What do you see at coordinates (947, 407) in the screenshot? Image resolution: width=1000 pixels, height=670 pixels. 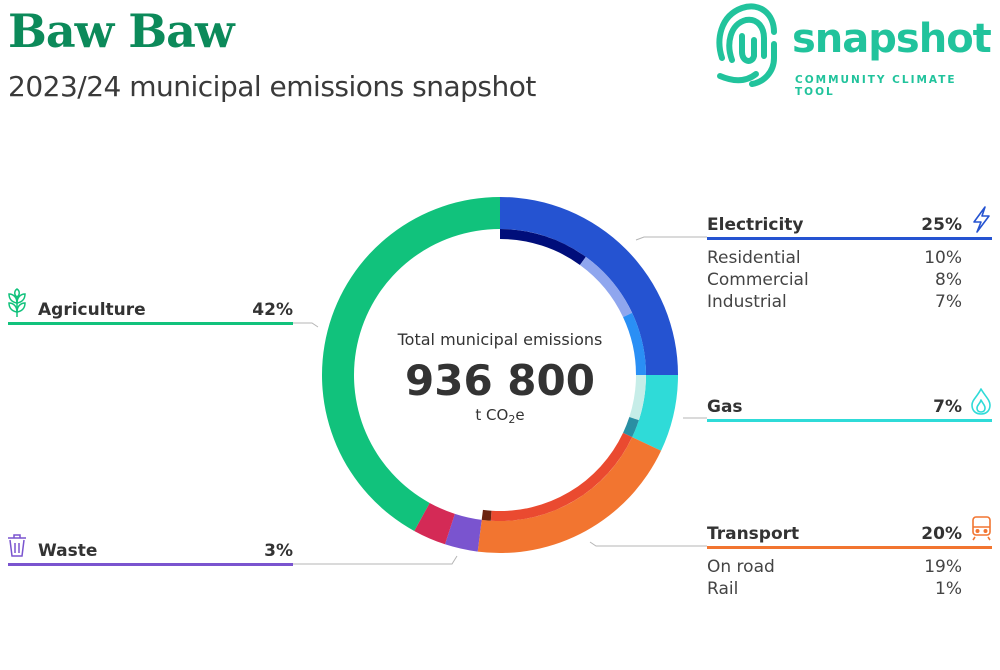 I see `legend-gas-percent: 7%` at bounding box center [947, 407].